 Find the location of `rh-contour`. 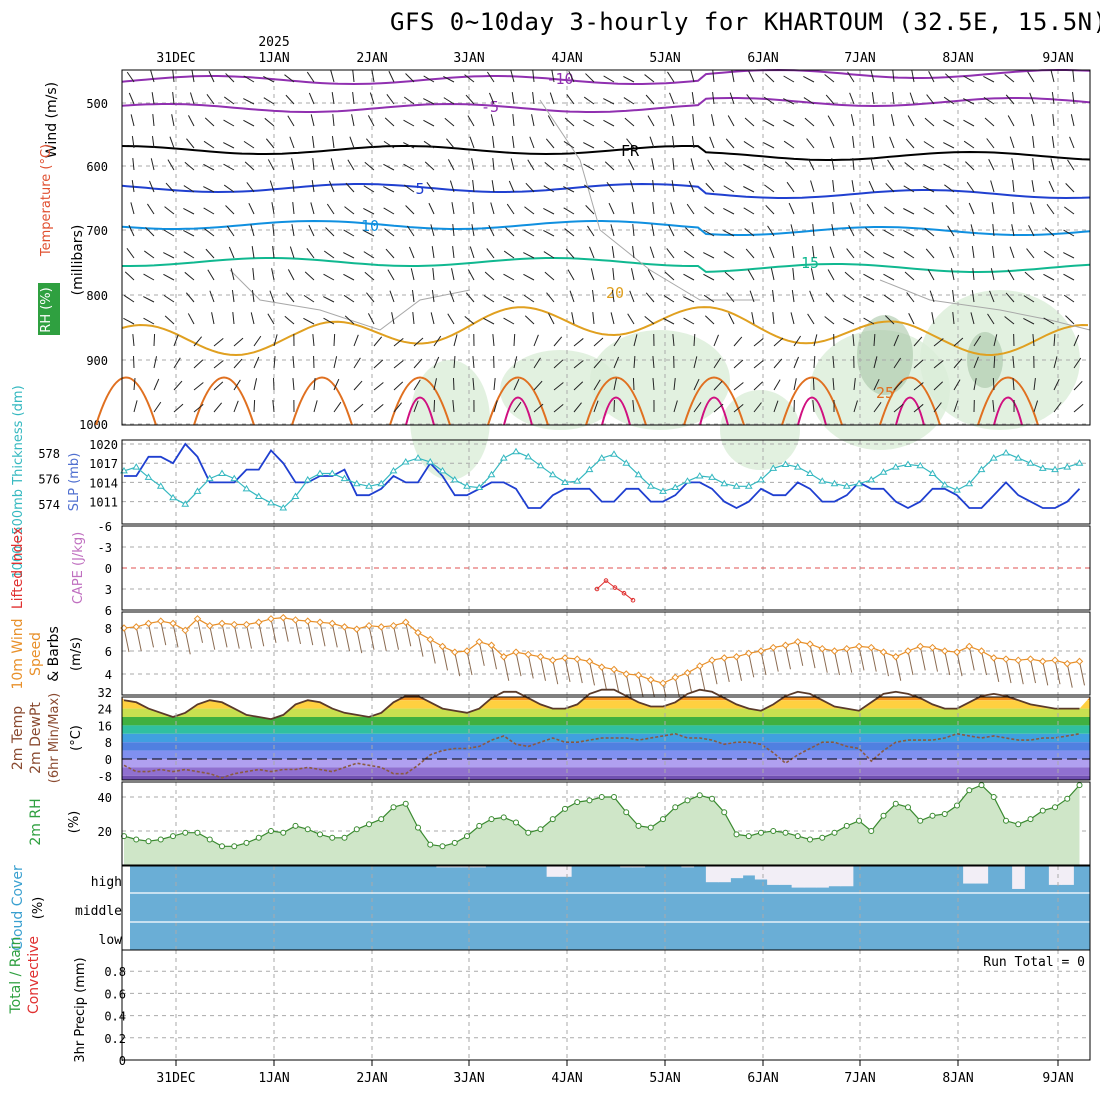

rh-contour is located at coordinates (649, 200).